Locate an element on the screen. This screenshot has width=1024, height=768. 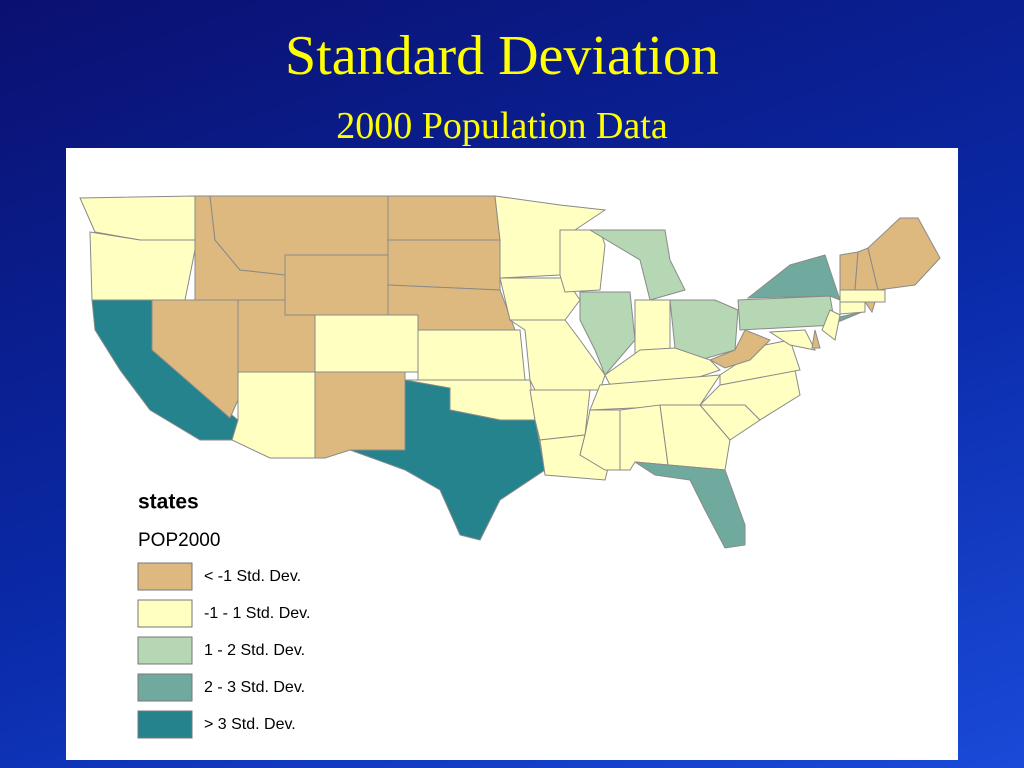
legend-label: > 3 Std. Dev. is located at coordinates (250, 724).